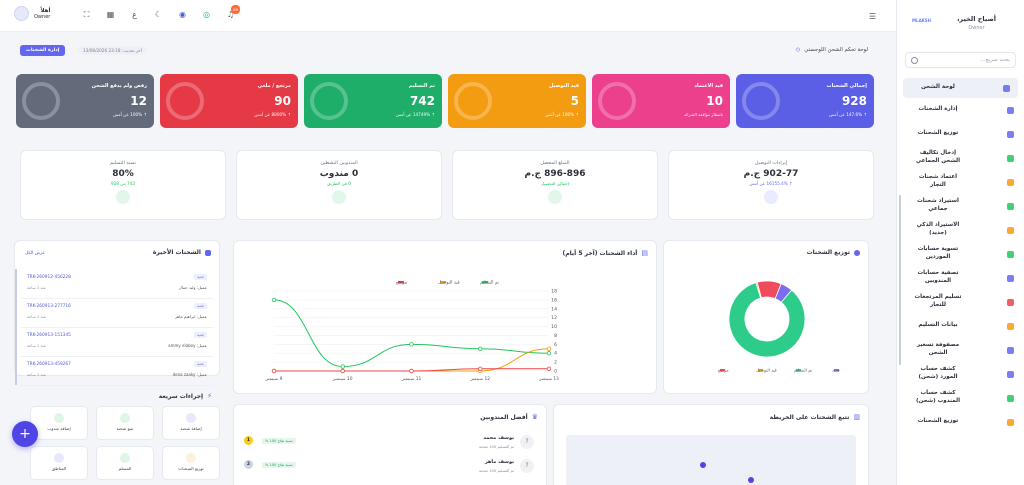 This screenshot has height=485, width=1024. Describe the element at coordinates (960, 230) in the screenshot. I see `sidebar-item-6: الاستيراد الذكي (جديد)` at that location.